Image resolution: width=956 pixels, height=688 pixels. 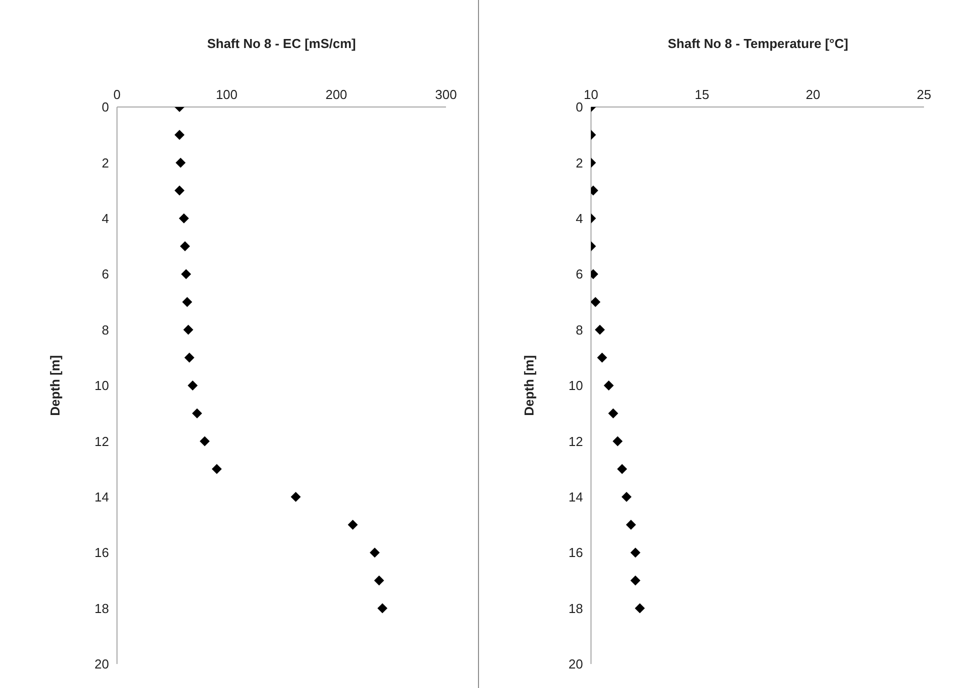 What do you see at coordinates (227, 94) in the screenshot?
I see `x-tick-label: 100` at bounding box center [227, 94].